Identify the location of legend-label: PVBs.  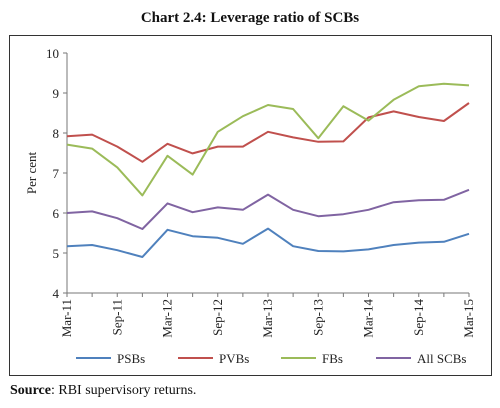
(234, 358).